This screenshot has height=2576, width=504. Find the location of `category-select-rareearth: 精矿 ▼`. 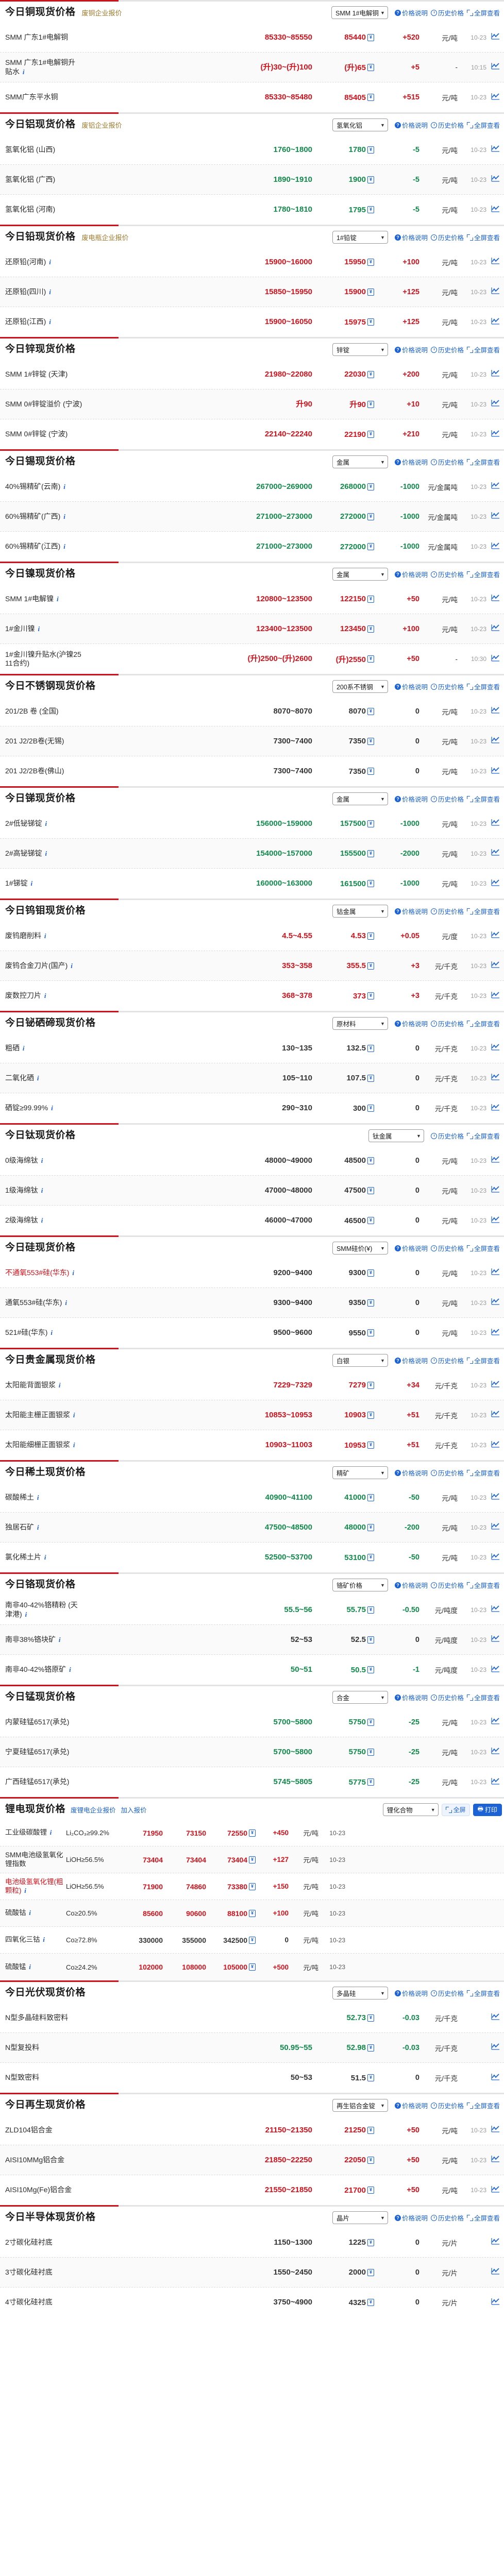

category-select-rareearth: 精矿 ▼ is located at coordinates (360, 1472).